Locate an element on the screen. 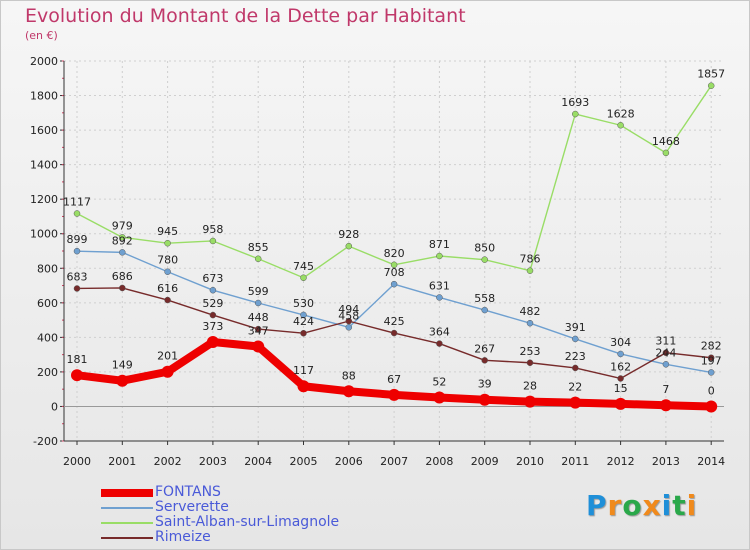 The height and width of the screenshot is (550, 750). data-label: 631 is located at coordinates (439, 285).